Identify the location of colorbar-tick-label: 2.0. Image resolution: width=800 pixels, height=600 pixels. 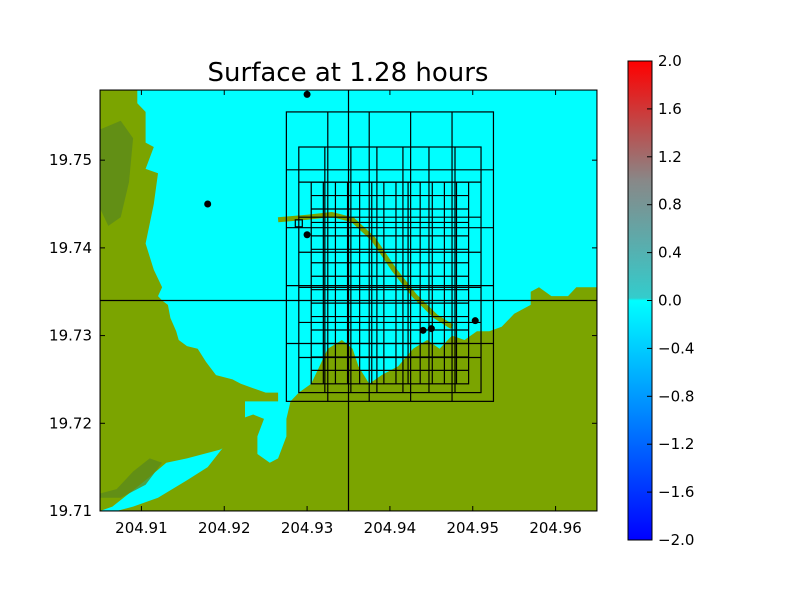
(670, 61).